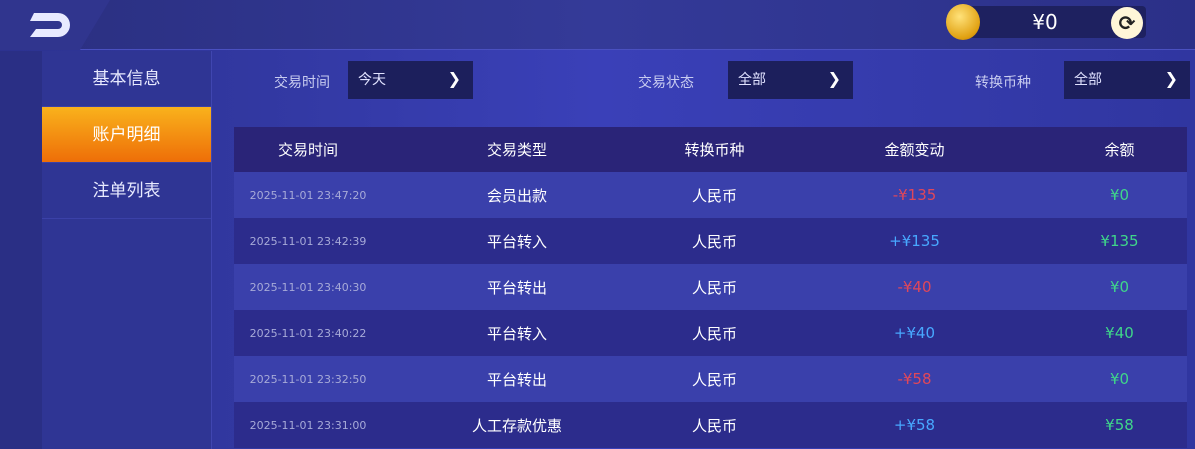  What do you see at coordinates (1119, 150) in the screenshot?
I see `col-header-balance: 余额` at bounding box center [1119, 150].